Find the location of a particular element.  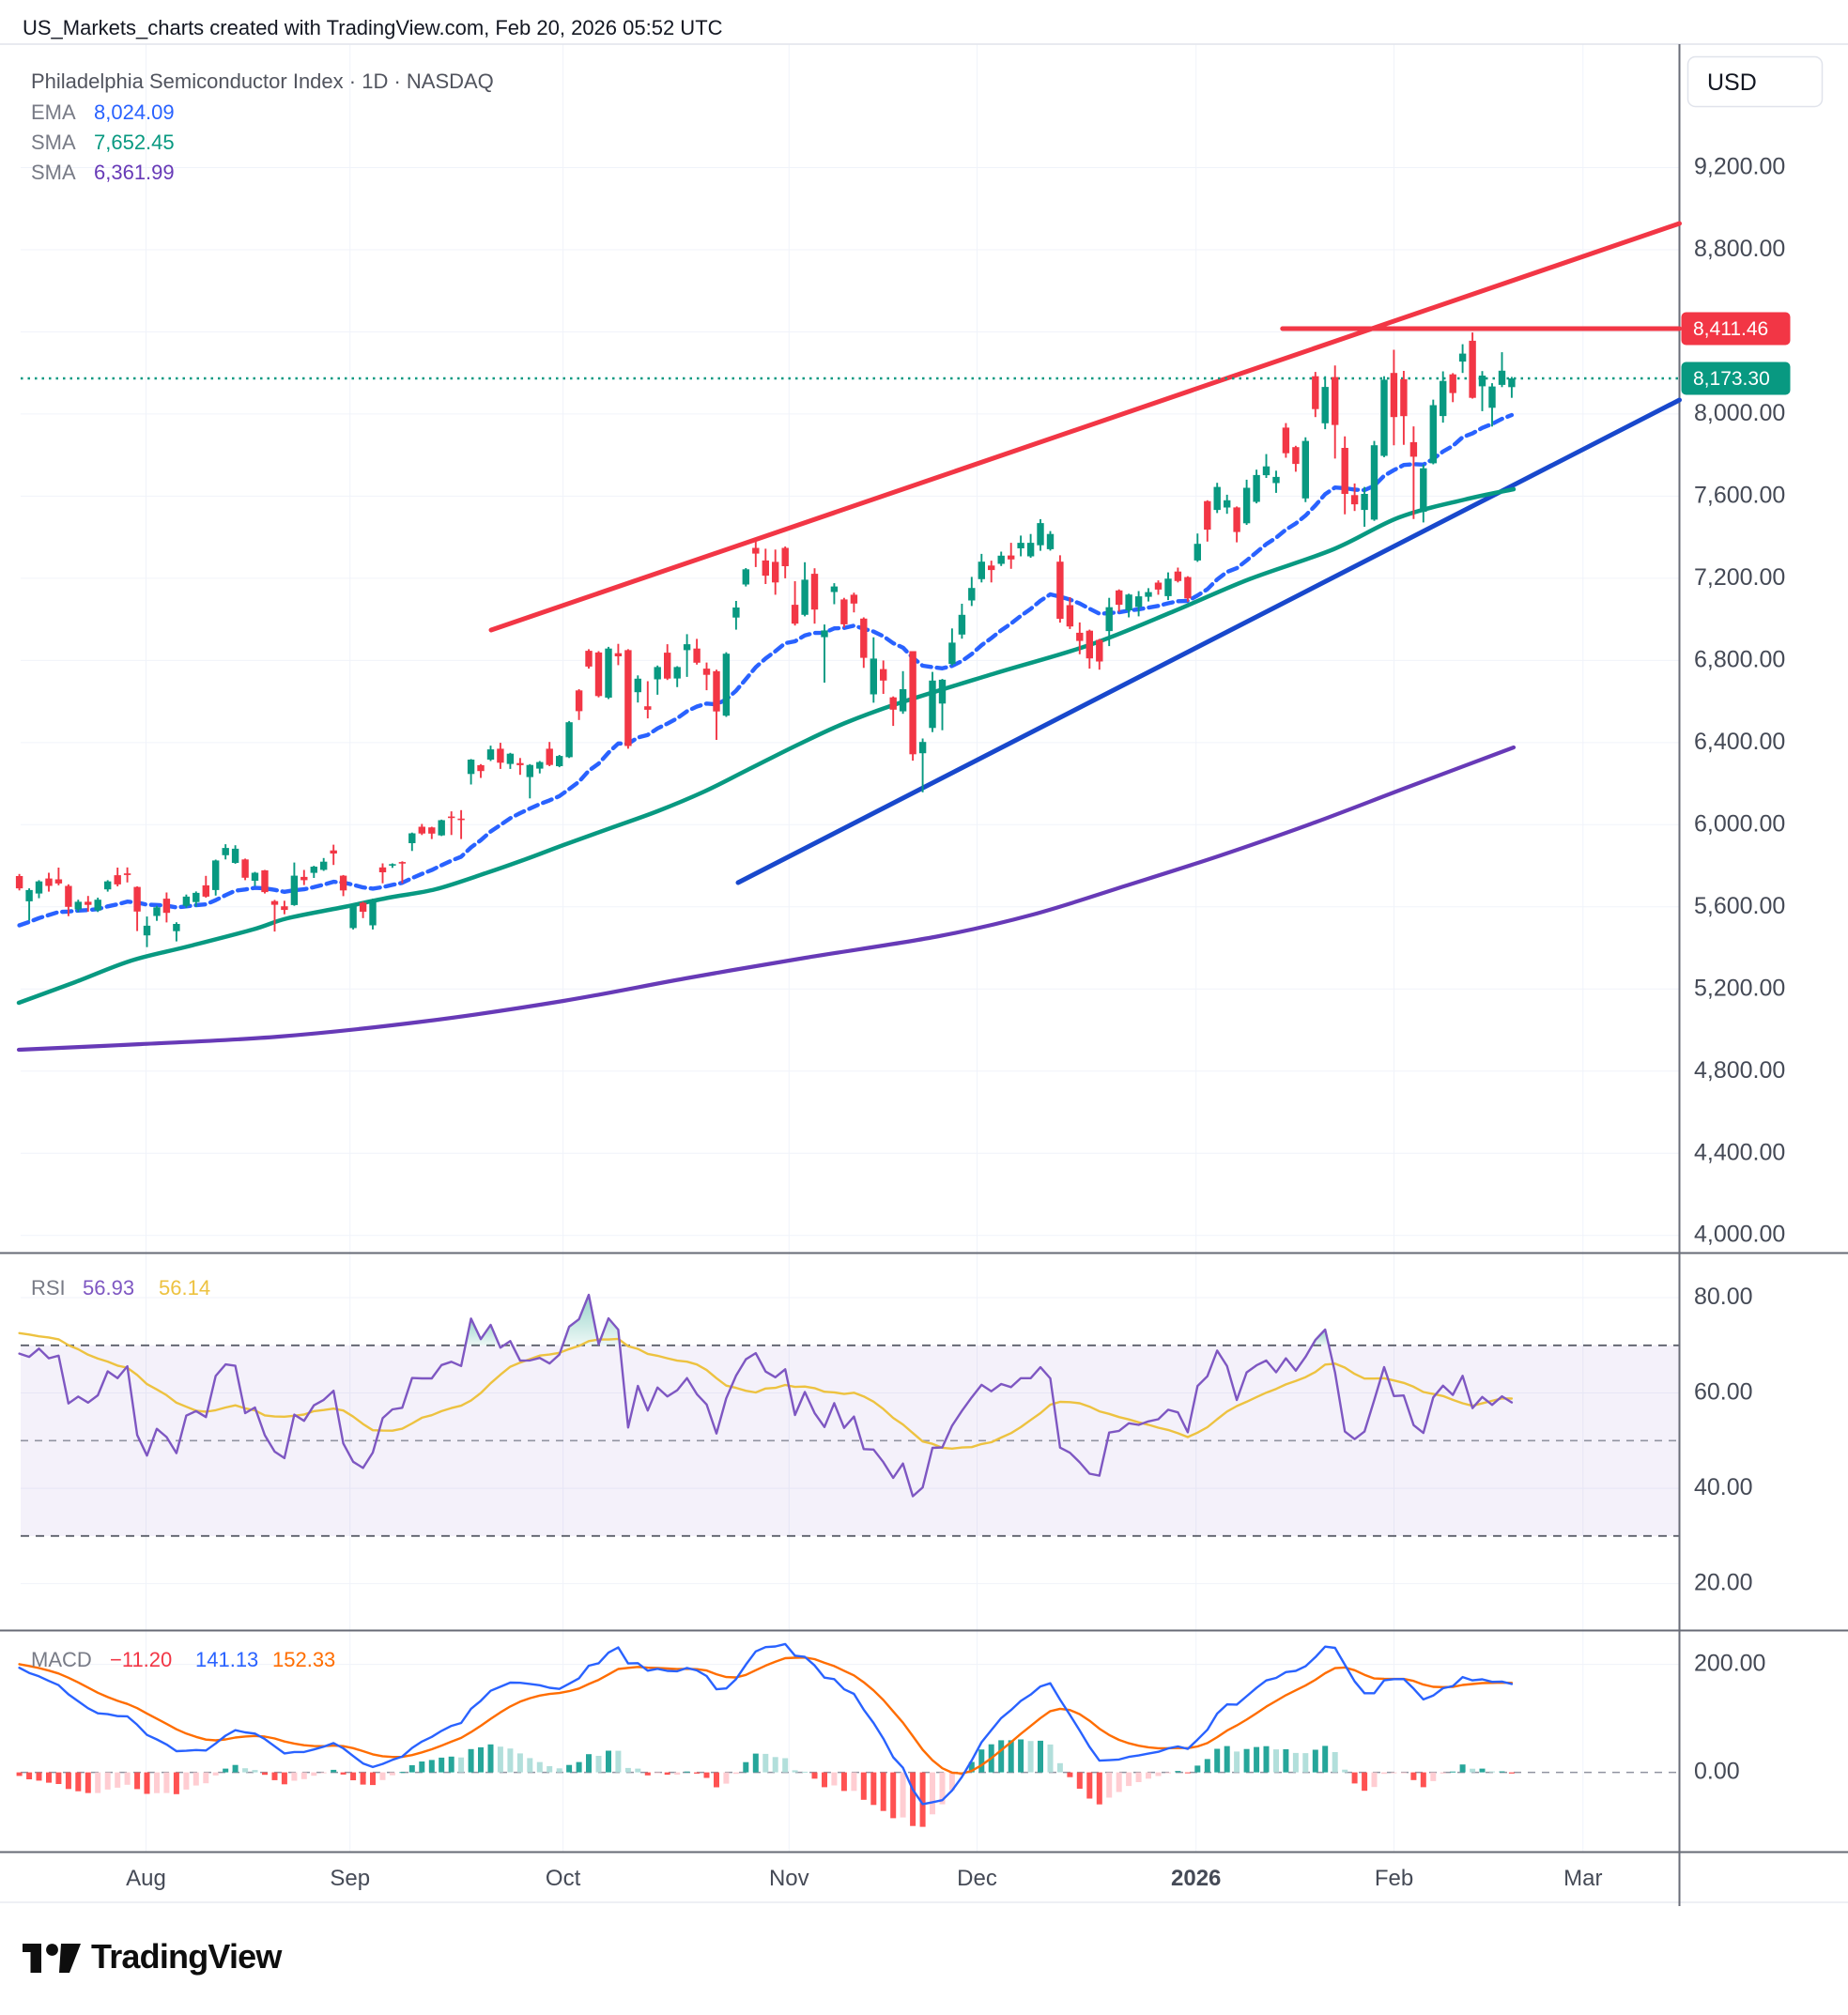

svg-text: Sep is located at coordinates (350, 1878).